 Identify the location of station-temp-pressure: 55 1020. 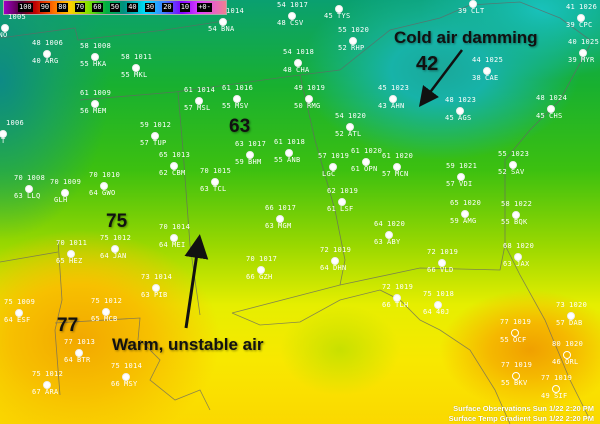
(353, 30).